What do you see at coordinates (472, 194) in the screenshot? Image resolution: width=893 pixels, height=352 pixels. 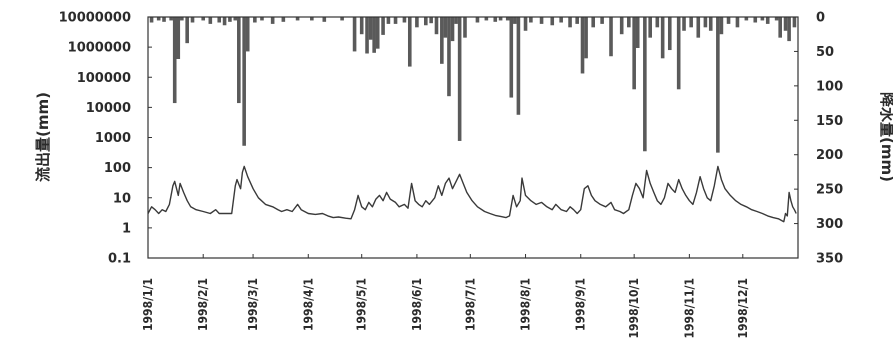 I see `runoff-line` at bounding box center [472, 194].